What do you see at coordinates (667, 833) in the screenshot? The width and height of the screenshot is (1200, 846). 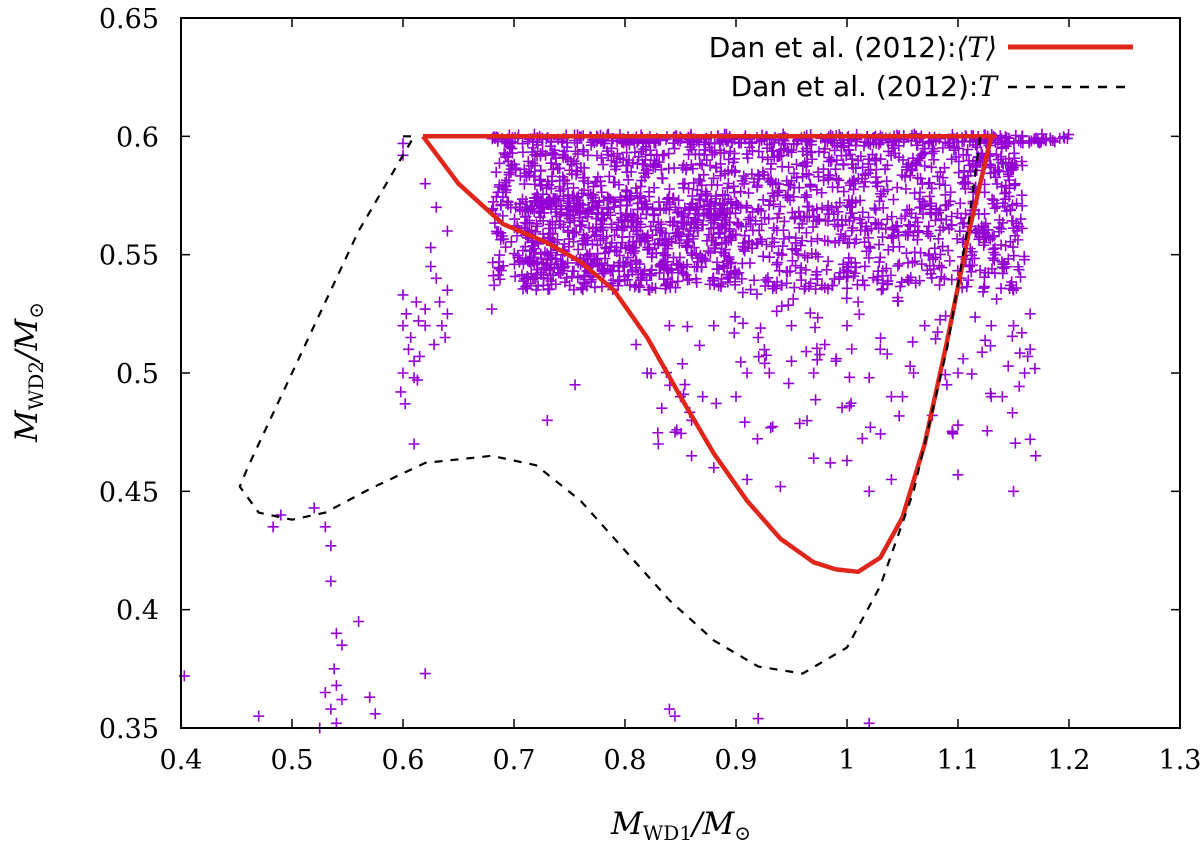 I see `x-axis-label-sub: WD1` at bounding box center [667, 833].